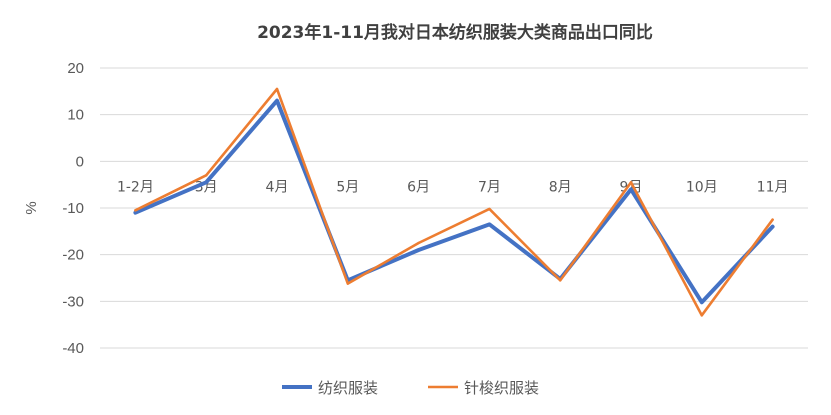 This screenshot has width=831, height=415. Describe the element at coordinates (73, 255) in the screenshot. I see `y-tick-label: -20` at that location.